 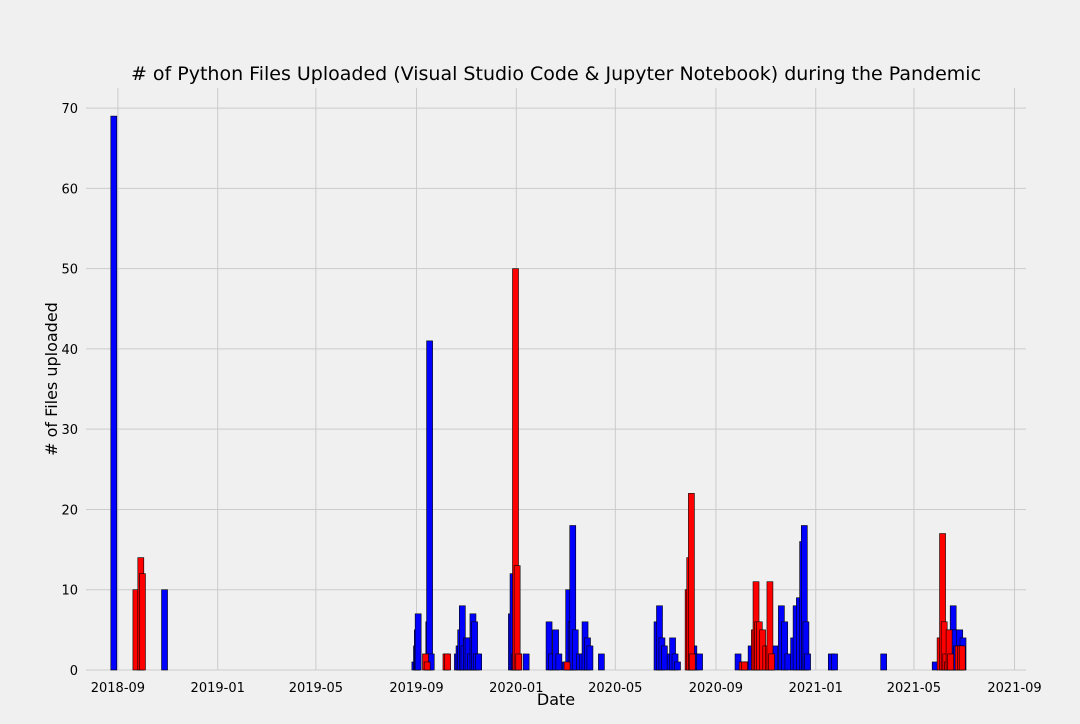 What do you see at coordinates (1014, 688) in the screenshot?
I see `x-tick-label: 2021-09` at bounding box center [1014, 688].